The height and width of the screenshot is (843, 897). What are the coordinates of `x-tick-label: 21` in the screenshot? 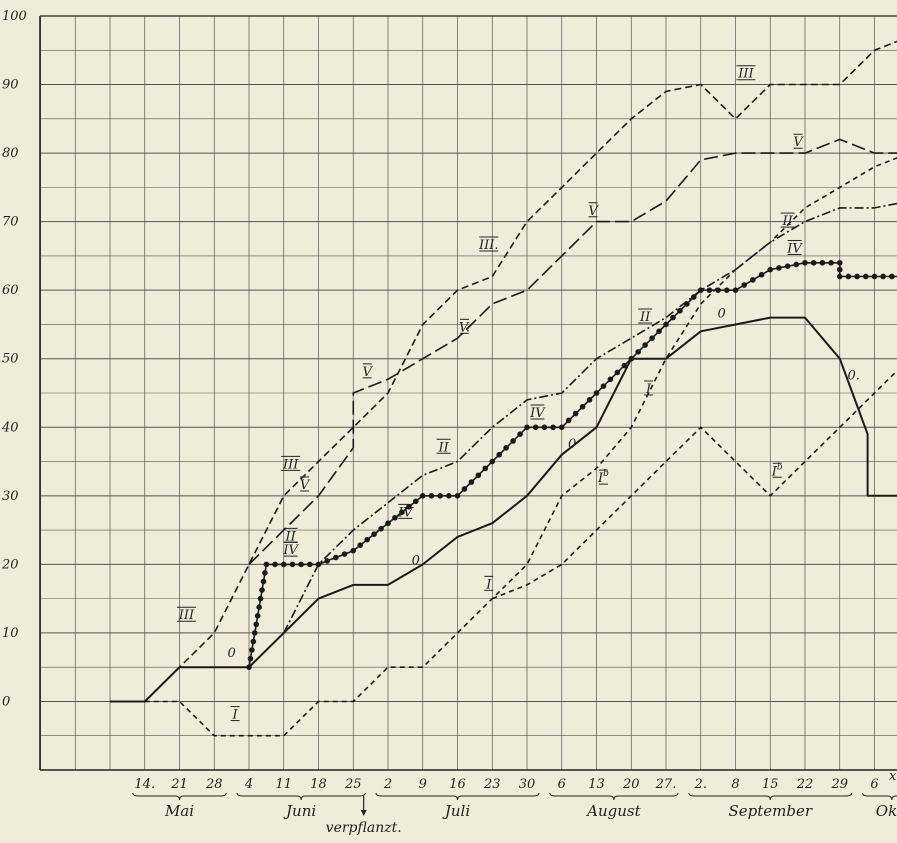 It's located at (179, 784).